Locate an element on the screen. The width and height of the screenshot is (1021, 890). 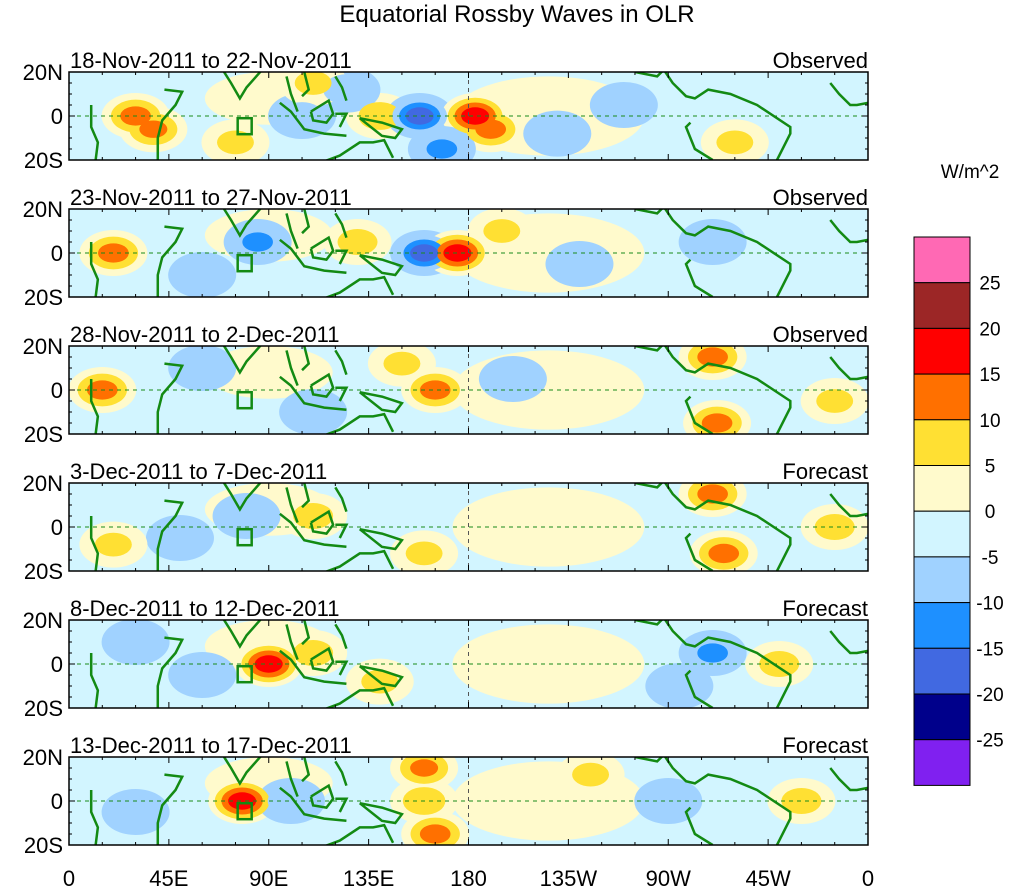
panel-type: Forecast is located at coordinates (825, 608).